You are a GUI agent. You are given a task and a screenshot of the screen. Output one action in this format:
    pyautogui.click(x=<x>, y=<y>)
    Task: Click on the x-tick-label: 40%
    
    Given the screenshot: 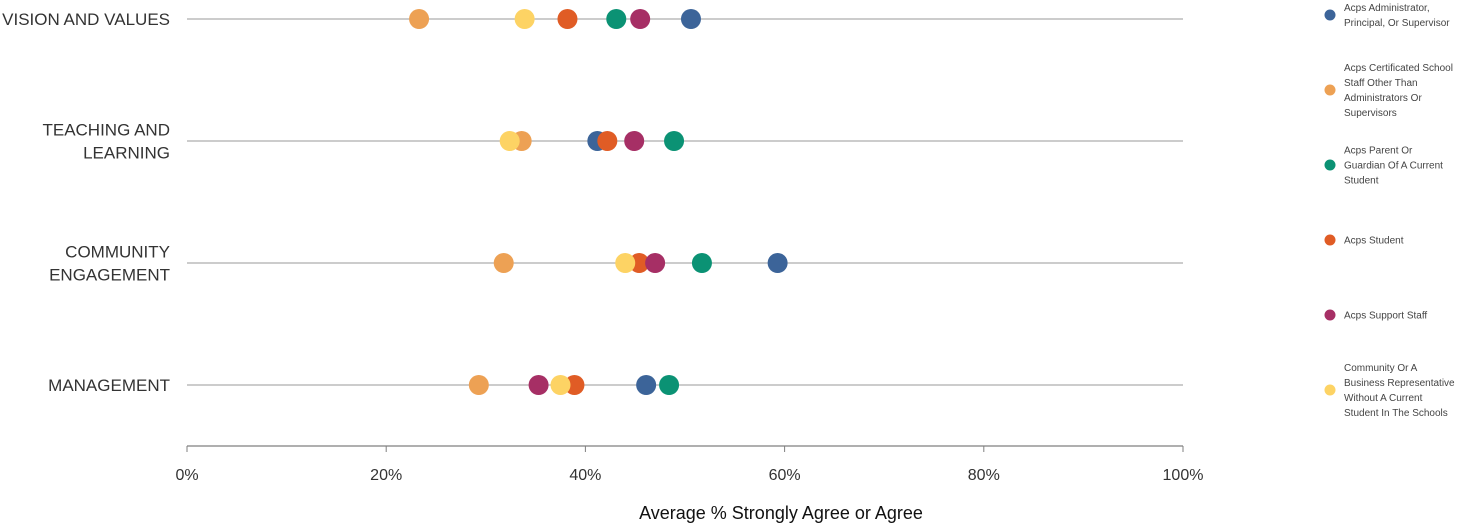 What is the action you would take?
    pyautogui.click(x=585, y=475)
    